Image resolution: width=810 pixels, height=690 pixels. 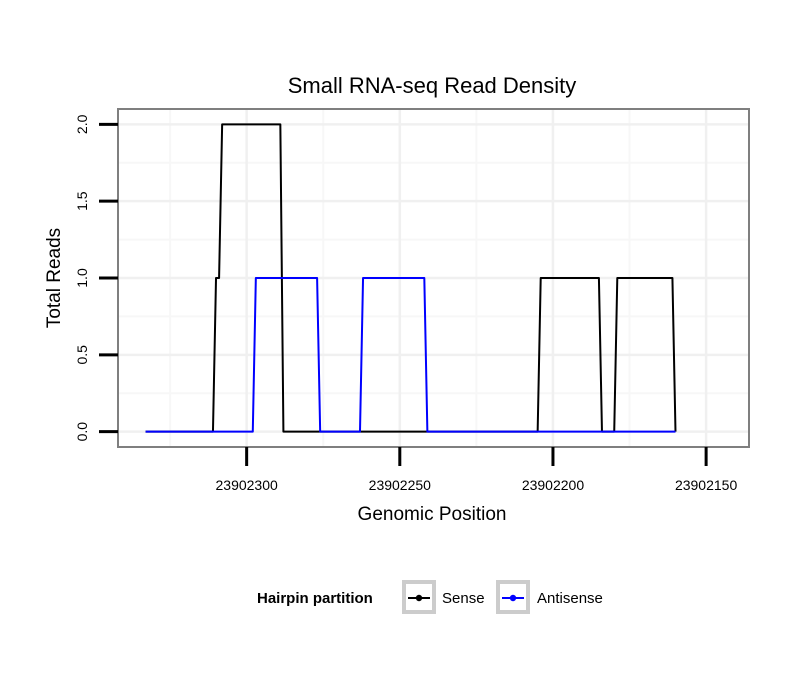 What do you see at coordinates (54, 278) in the screenshot?
I see `y-axis-title: Total Reads` at bounding box center [54, 278].